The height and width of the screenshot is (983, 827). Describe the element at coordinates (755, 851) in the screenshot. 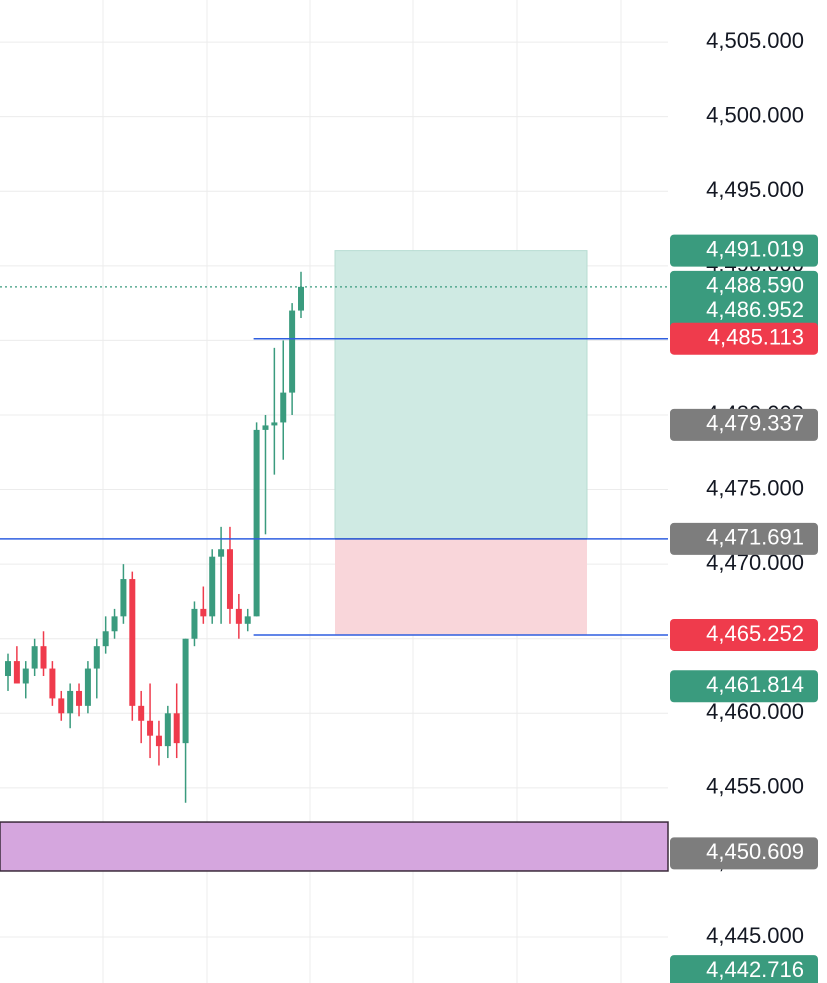

I see `price-badge-label: 4,450.609` at that location.